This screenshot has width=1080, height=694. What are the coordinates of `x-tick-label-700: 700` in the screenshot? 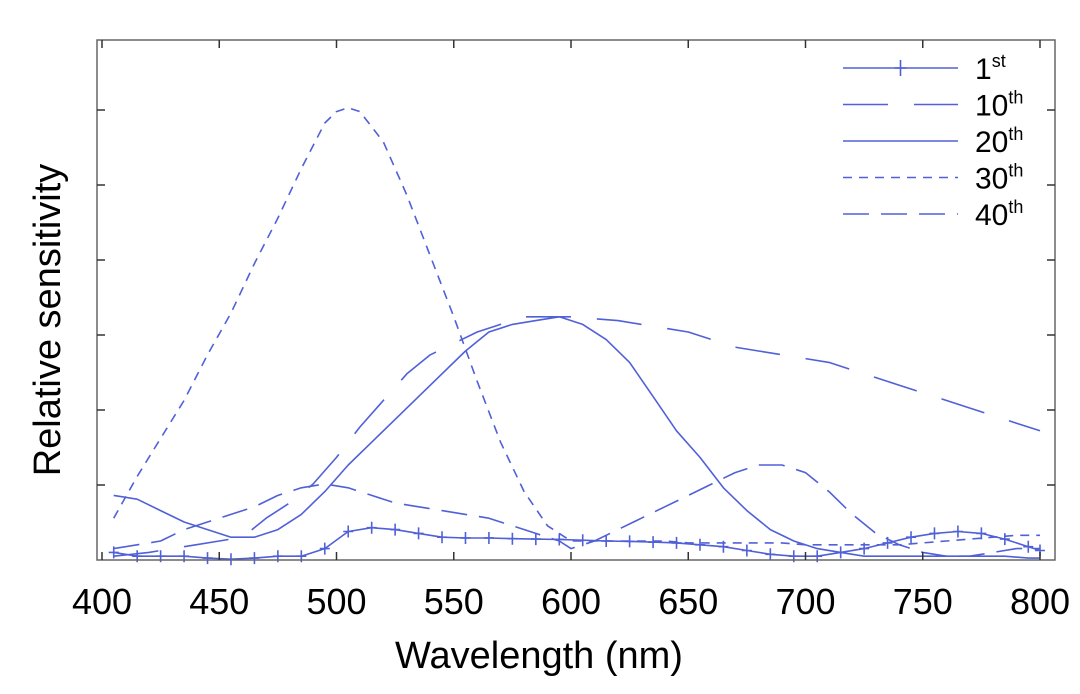 It's located at (805, 601).